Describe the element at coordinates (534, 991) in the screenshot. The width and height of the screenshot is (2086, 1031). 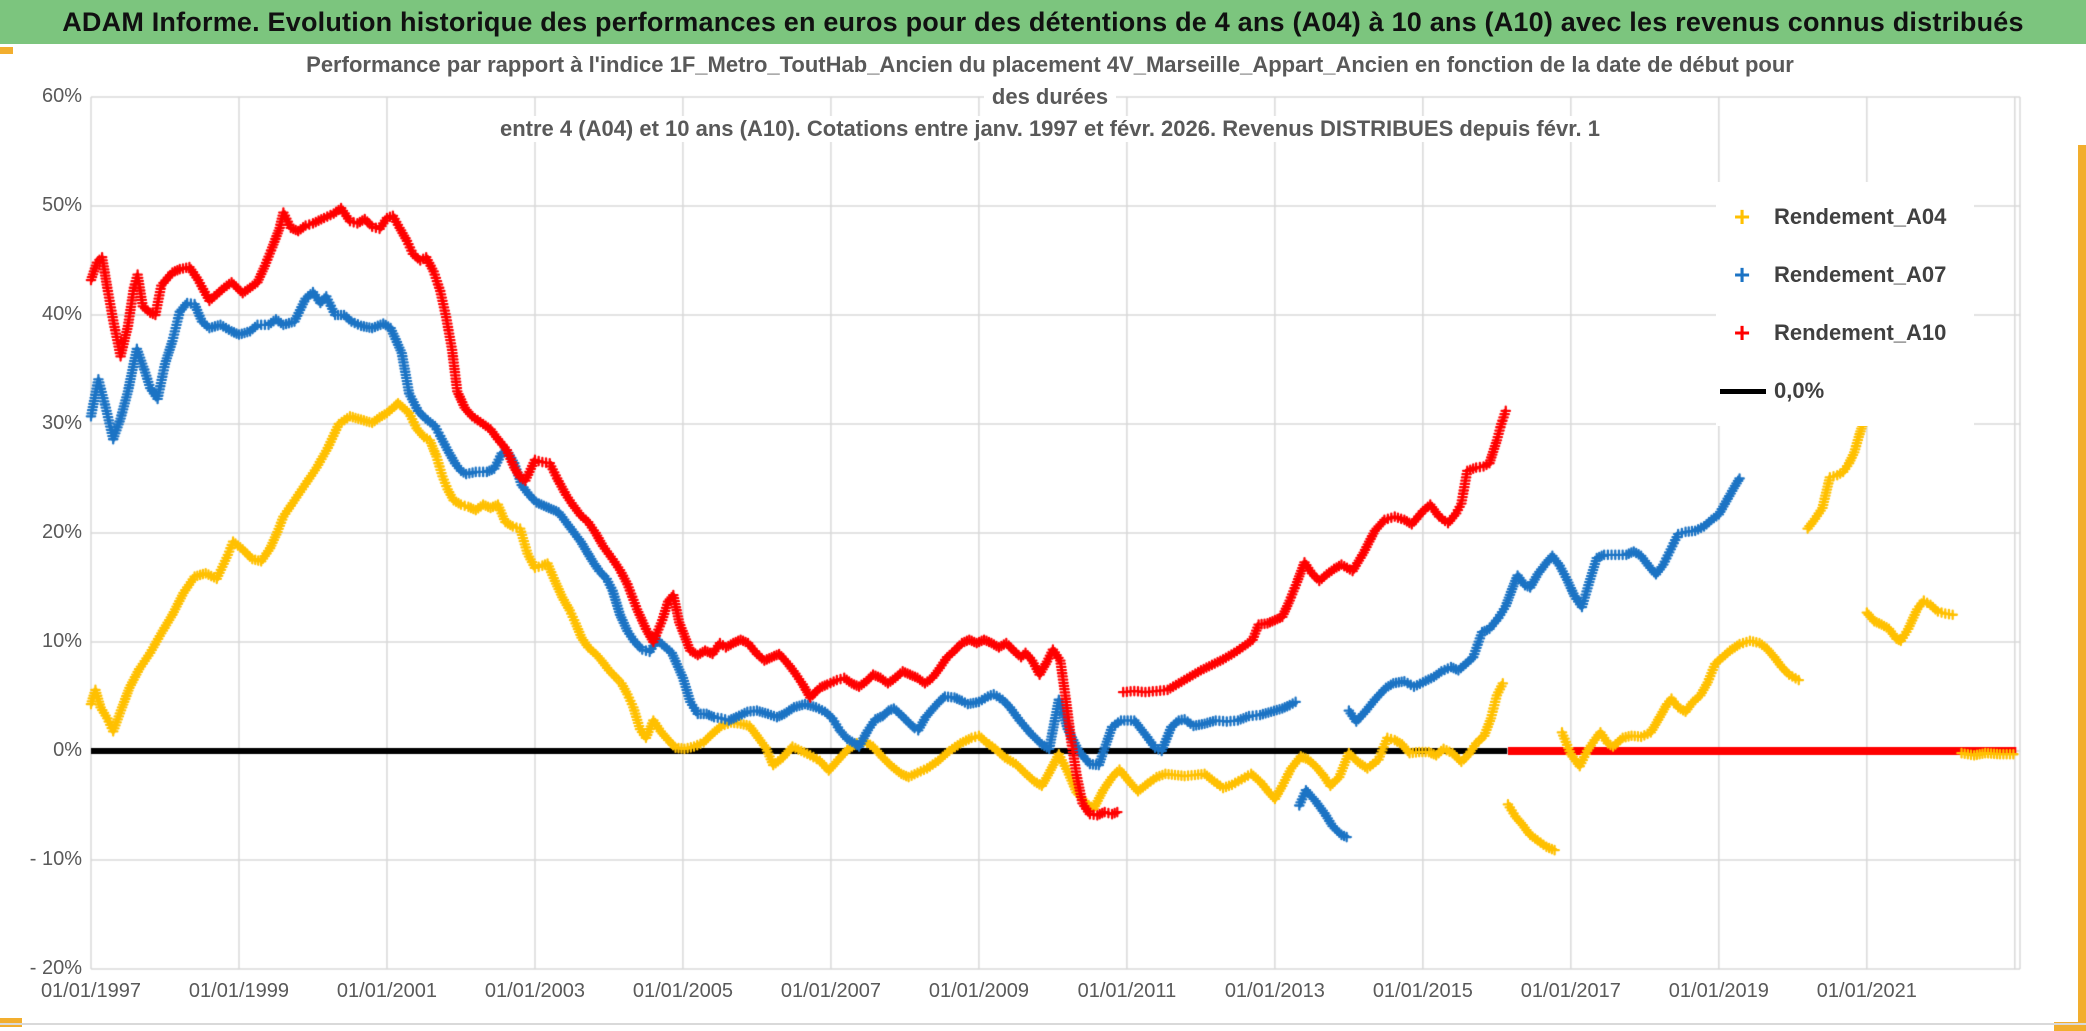
I see `x-tick-label: 01/01/2003` at that location.